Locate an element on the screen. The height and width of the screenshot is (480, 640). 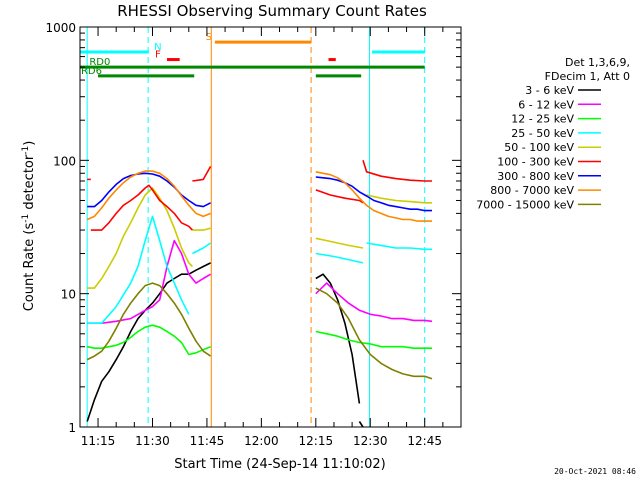
y-tick-label-2: 100 is located at coordinates (64, 161).